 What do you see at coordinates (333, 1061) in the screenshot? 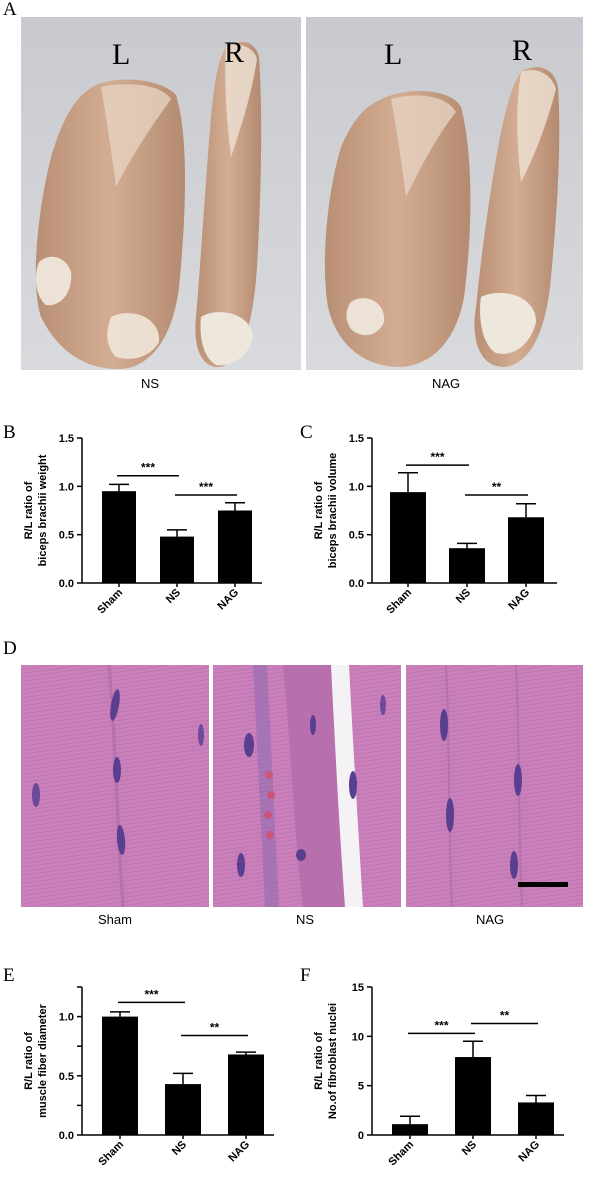
I see `y-axis-label: No.of fibroblast nuclei` at bounding box center [333, 1061].